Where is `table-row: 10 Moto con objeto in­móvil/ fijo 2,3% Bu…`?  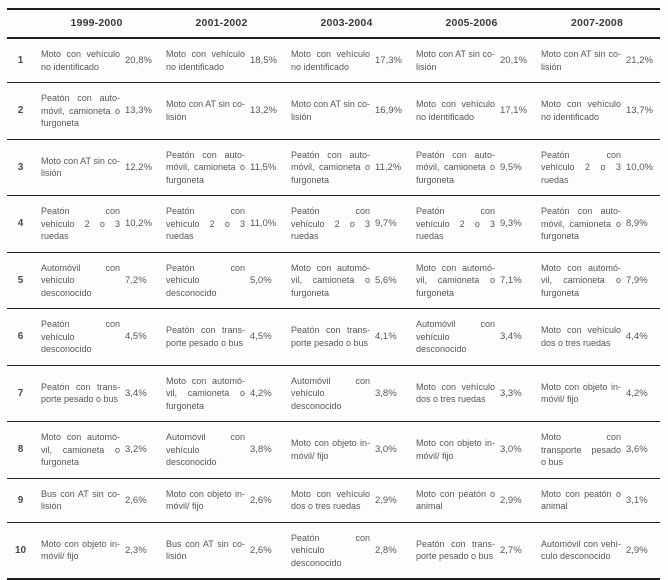
table-row: 10 Moto con objeto in­móvil/ fijo 2,3% Bu… is located at coordinates (333, 550).